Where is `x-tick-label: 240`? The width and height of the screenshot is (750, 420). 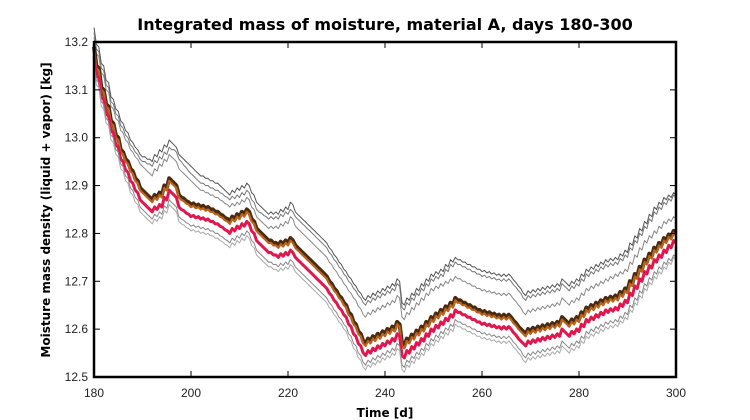
x-tick-label: 240 is located at coordinates (385, 393).